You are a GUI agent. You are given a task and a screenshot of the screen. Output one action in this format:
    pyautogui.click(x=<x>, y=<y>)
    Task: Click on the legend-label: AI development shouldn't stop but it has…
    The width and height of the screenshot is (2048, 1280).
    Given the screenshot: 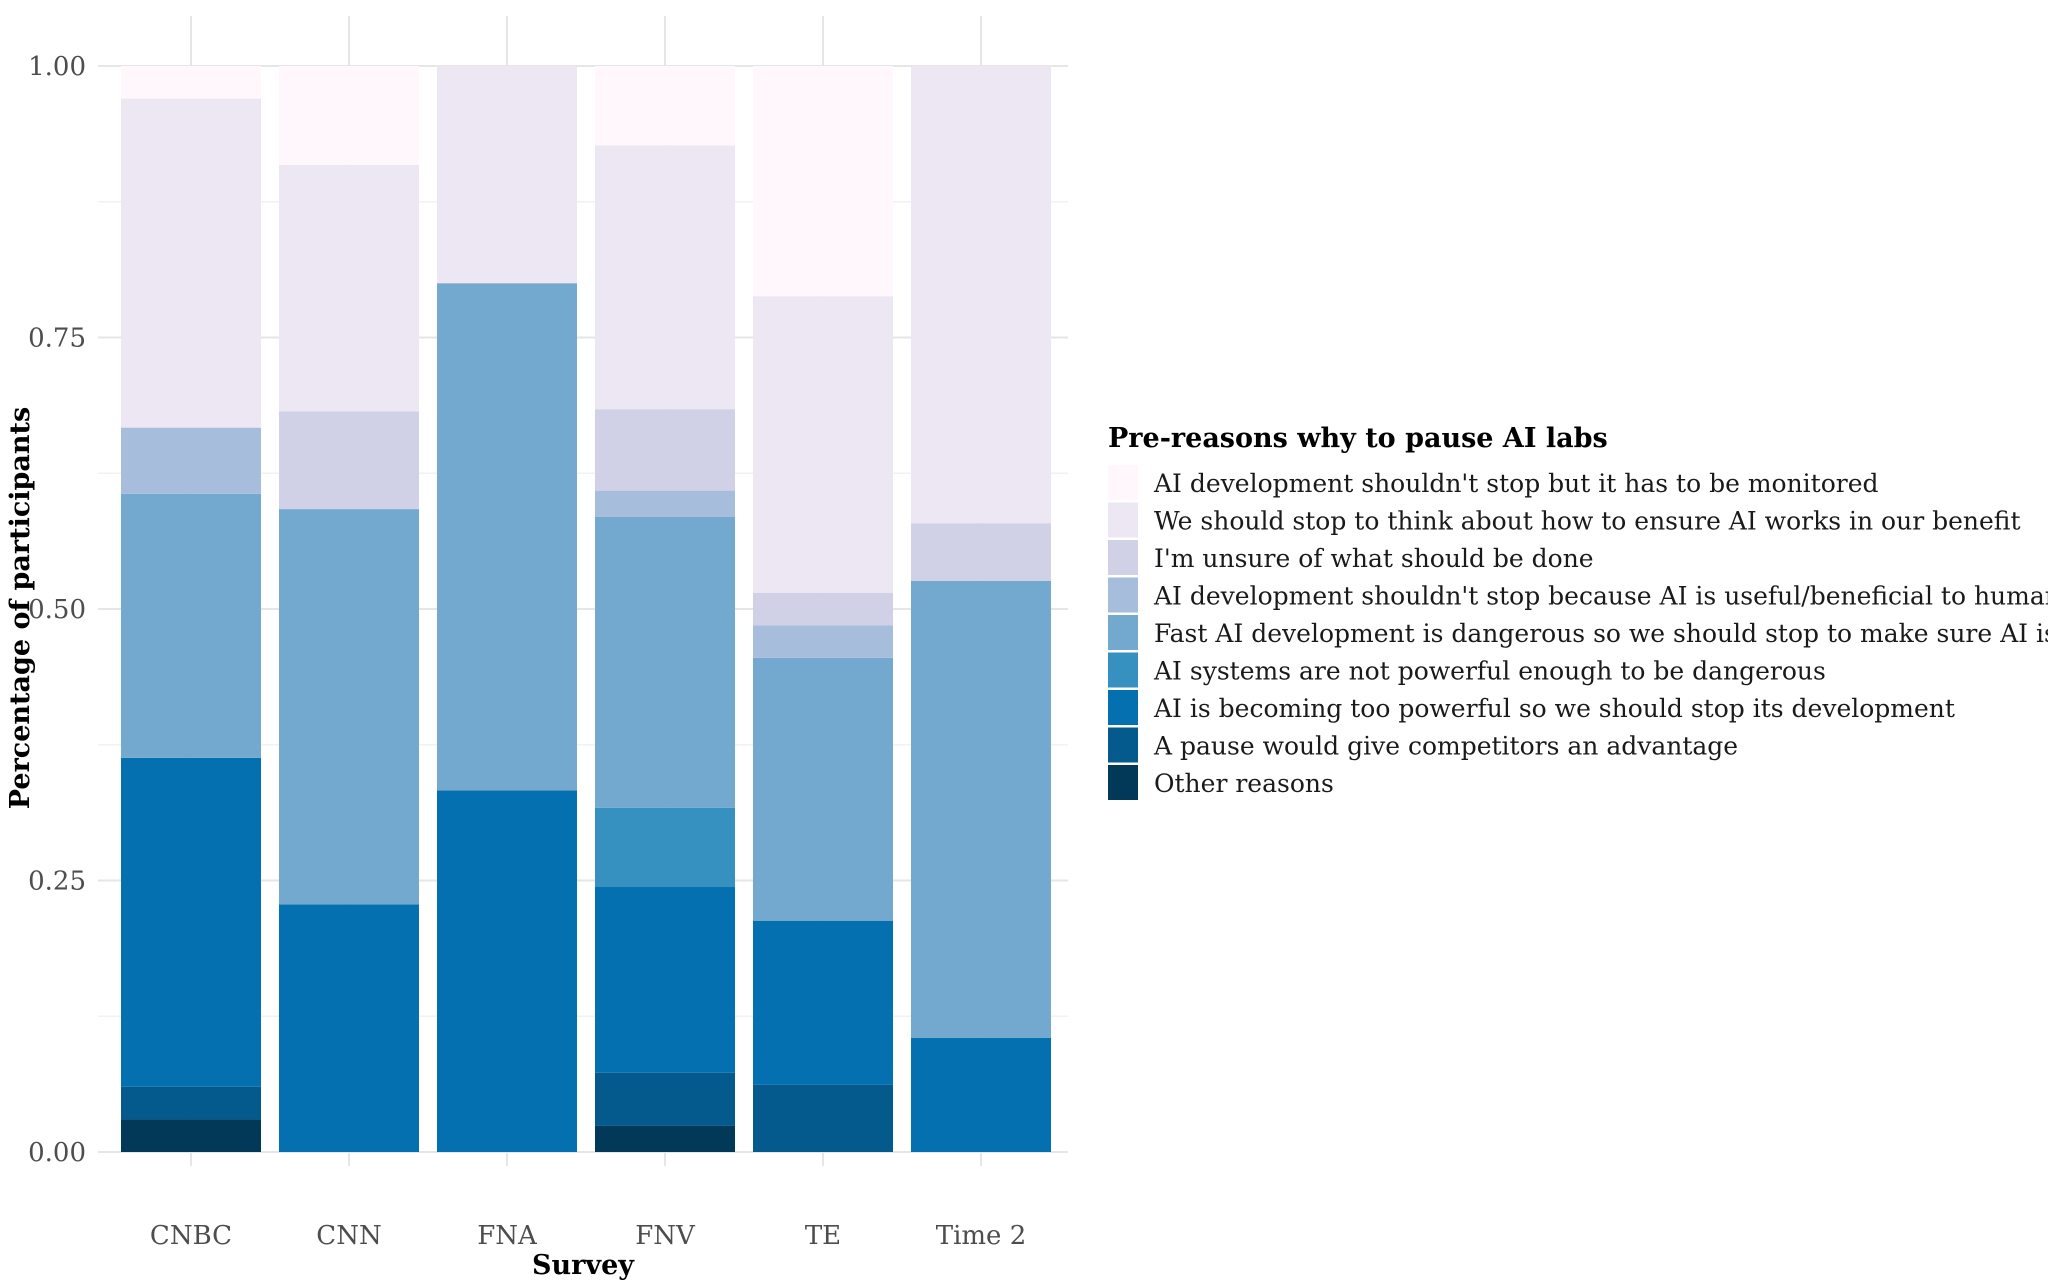 What is the action you would take?
    pyautogui.click(x=1516, y=483)
    